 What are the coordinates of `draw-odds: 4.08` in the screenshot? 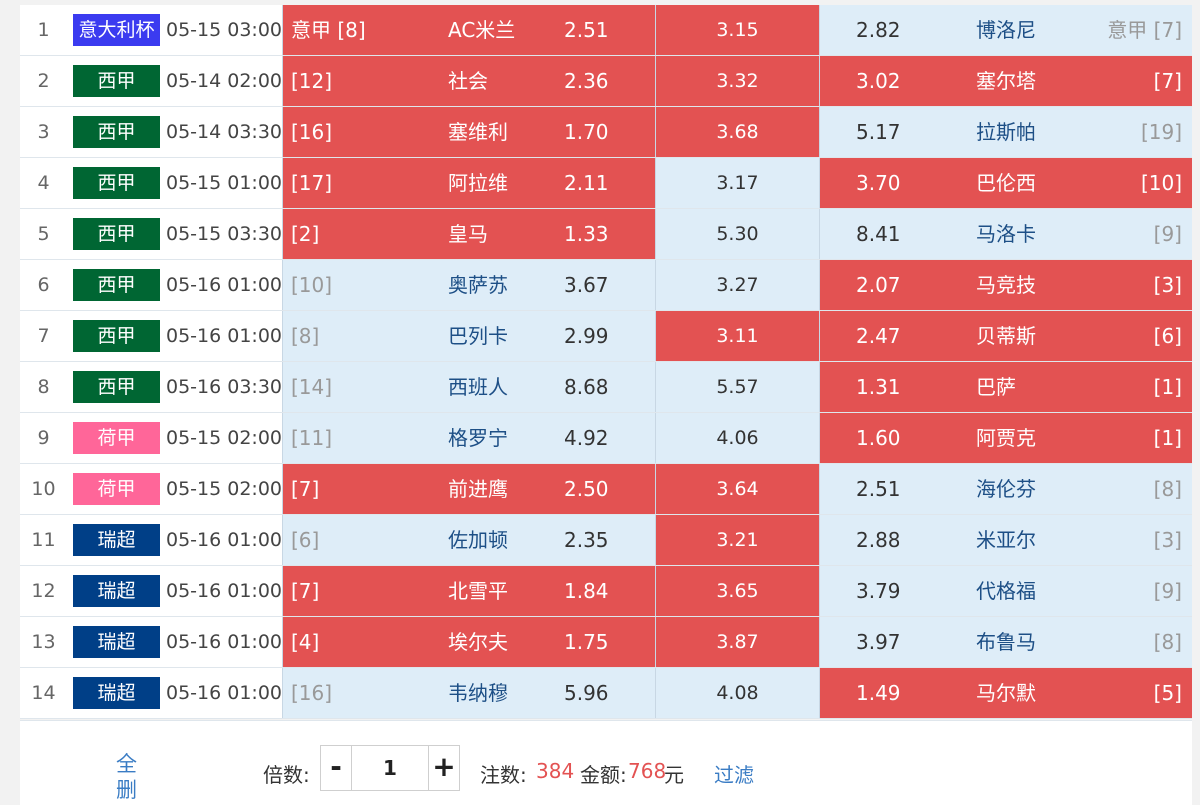 It's located at (737, 693).